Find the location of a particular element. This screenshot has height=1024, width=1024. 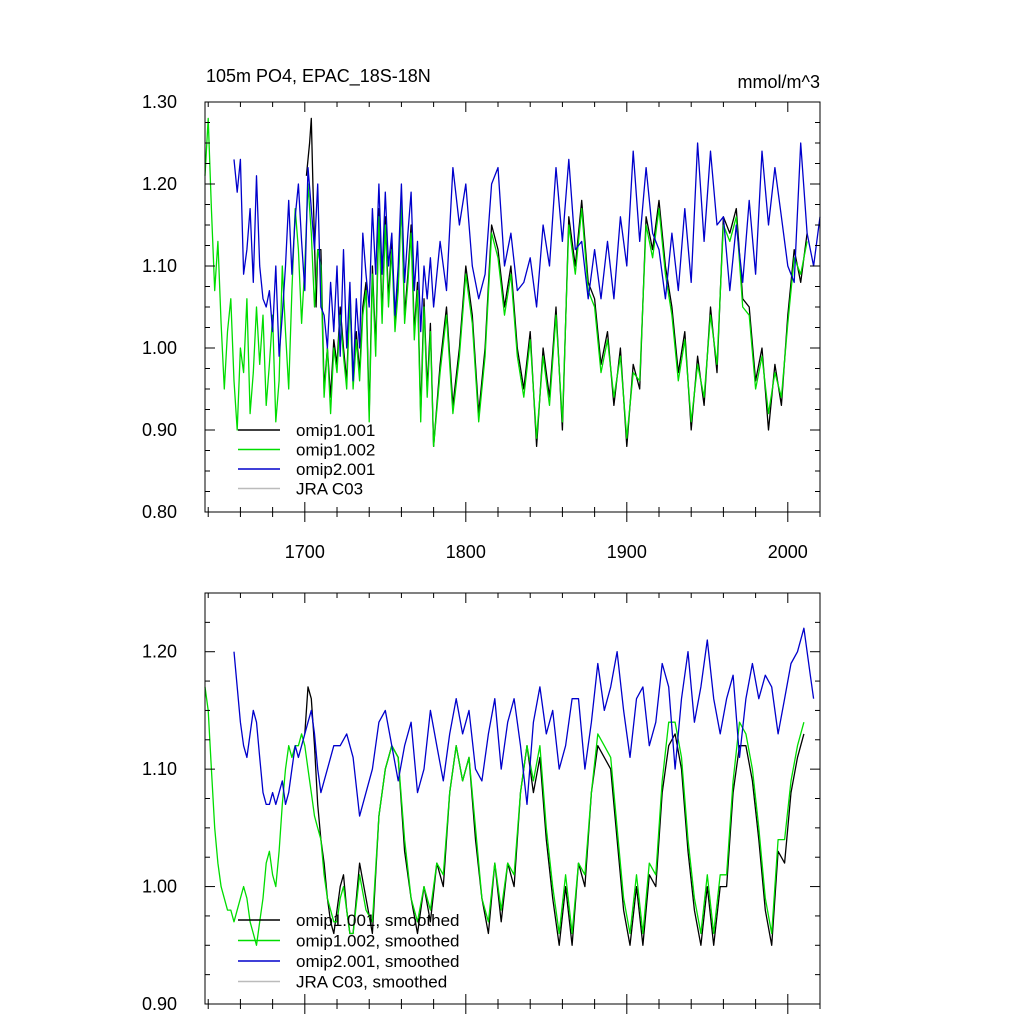

x-tick-label: 1900 is located at coordinates (627, 552).